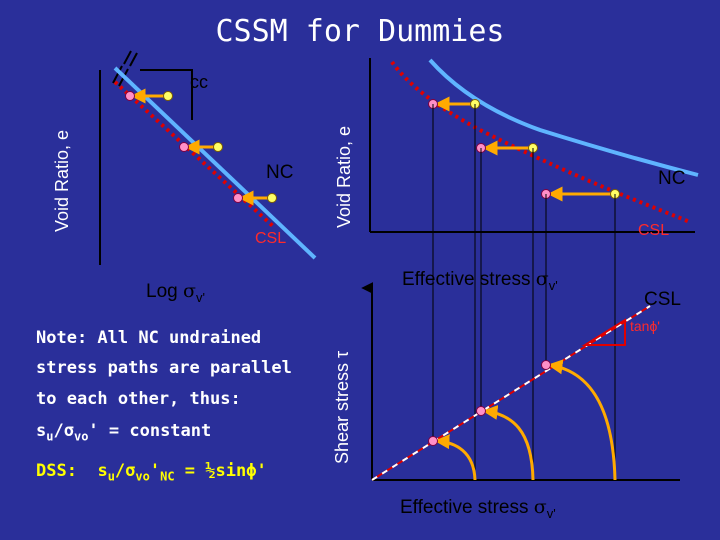 This screenshot has height=540, width=720. Describe the element at coordinates (480, 280) in the screenshot. I see `right-x-axis-label: Effective stress σv'` at that location.